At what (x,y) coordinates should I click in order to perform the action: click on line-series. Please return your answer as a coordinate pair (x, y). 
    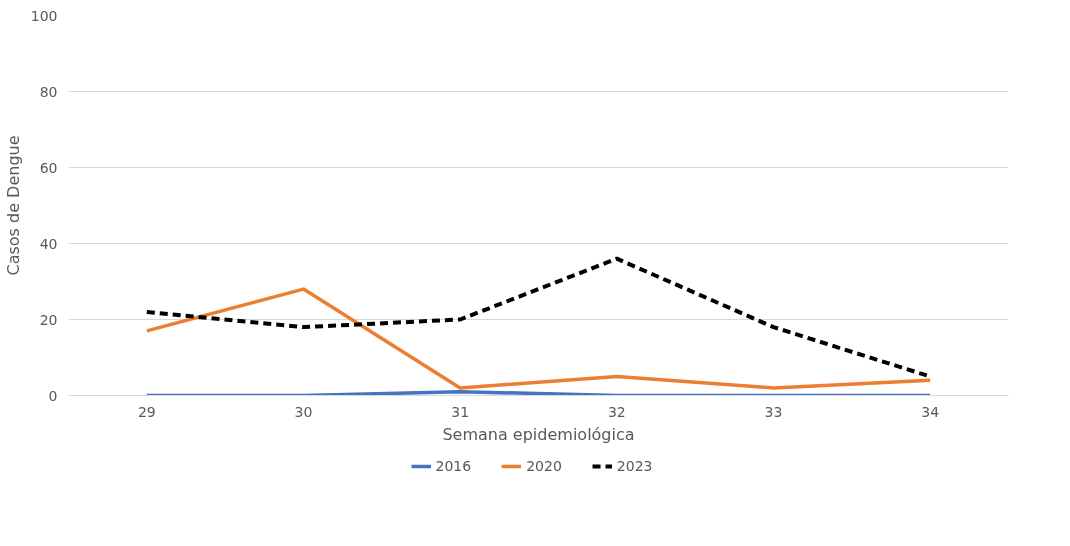
    Looking at the image, I should click on (538, 338).